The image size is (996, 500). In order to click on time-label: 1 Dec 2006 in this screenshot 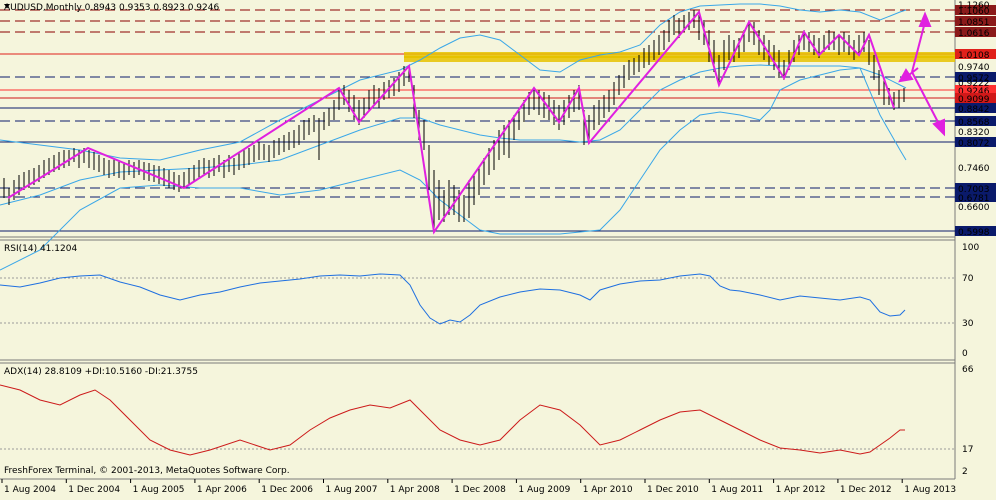, I will do `click(287, 490)`.